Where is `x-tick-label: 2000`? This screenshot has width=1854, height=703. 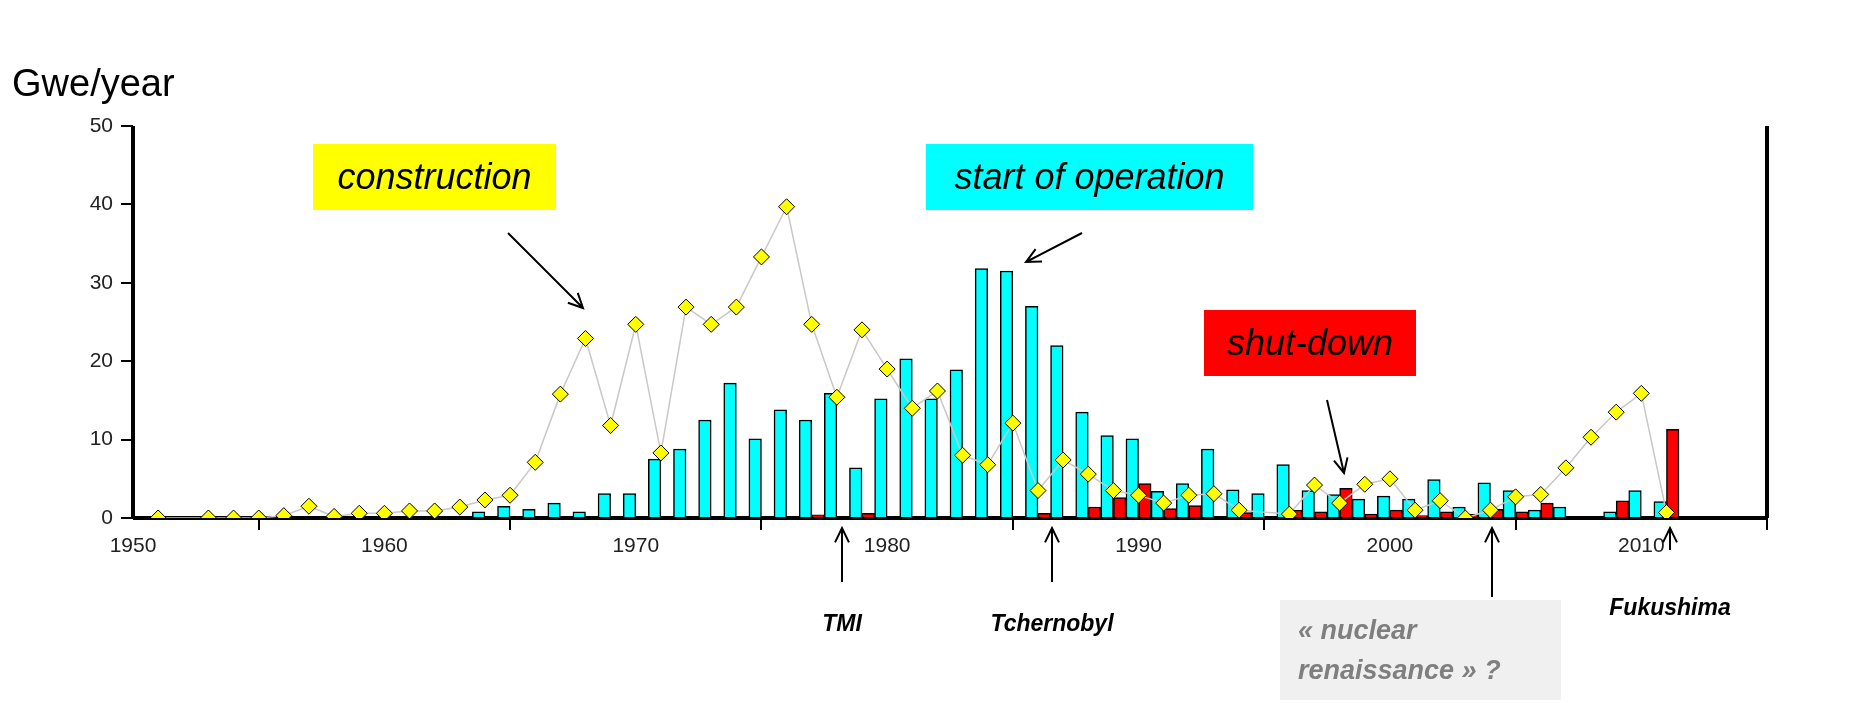
x-tick-label: 2000 is located at coordinates (1390, 545).